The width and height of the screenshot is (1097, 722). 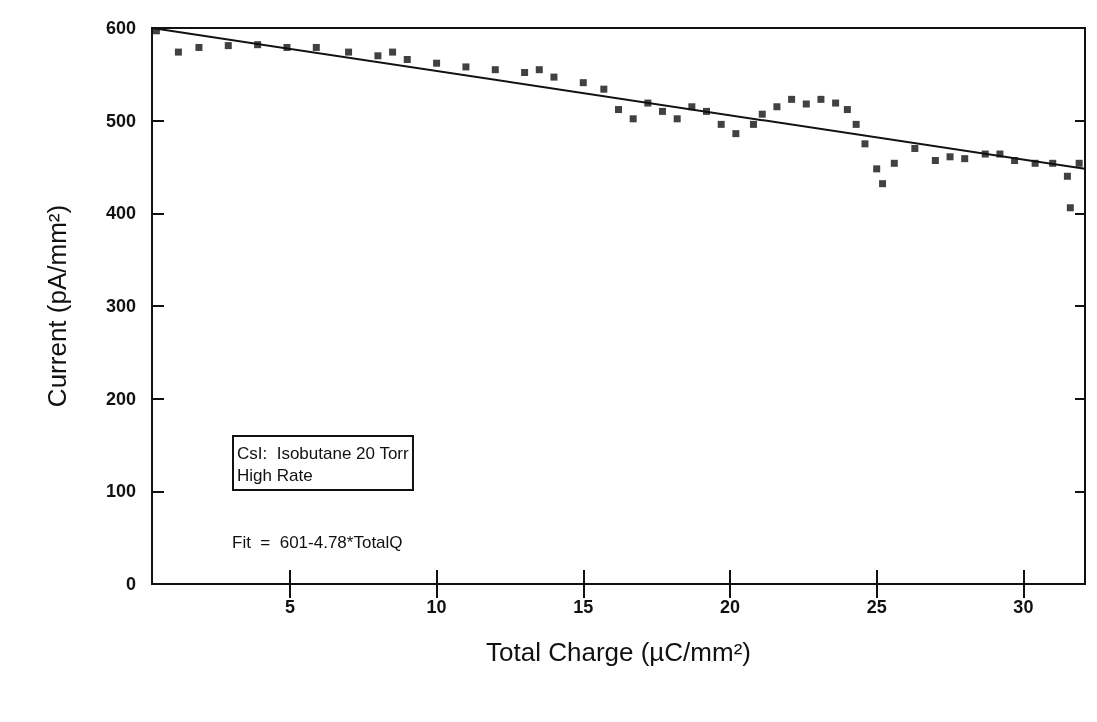 What do you see at coordinates (120, 398) in the screenshot?
I see `y-tick-label: 200` at bounding box center [120, 398].